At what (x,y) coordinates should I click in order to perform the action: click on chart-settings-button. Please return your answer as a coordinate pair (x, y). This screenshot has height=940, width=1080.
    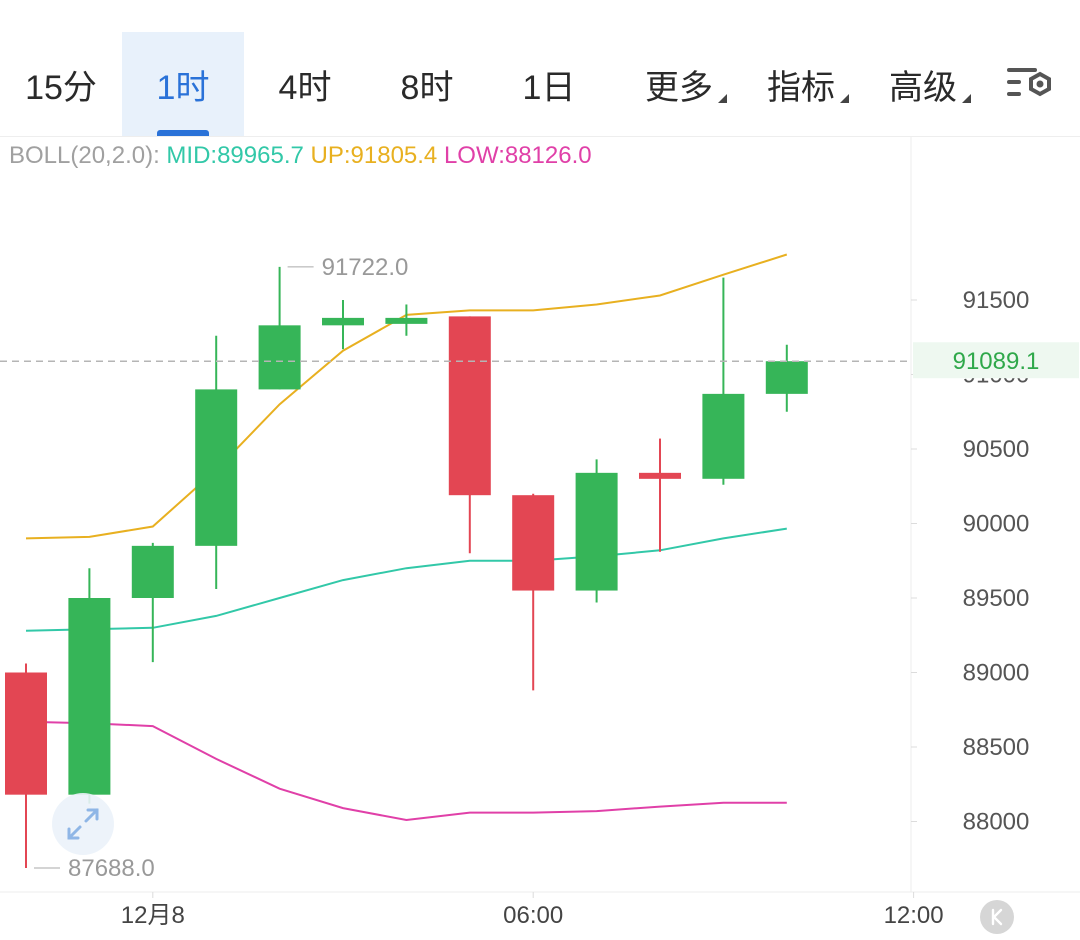
    Looking at the image, I should click on (1030, 84).